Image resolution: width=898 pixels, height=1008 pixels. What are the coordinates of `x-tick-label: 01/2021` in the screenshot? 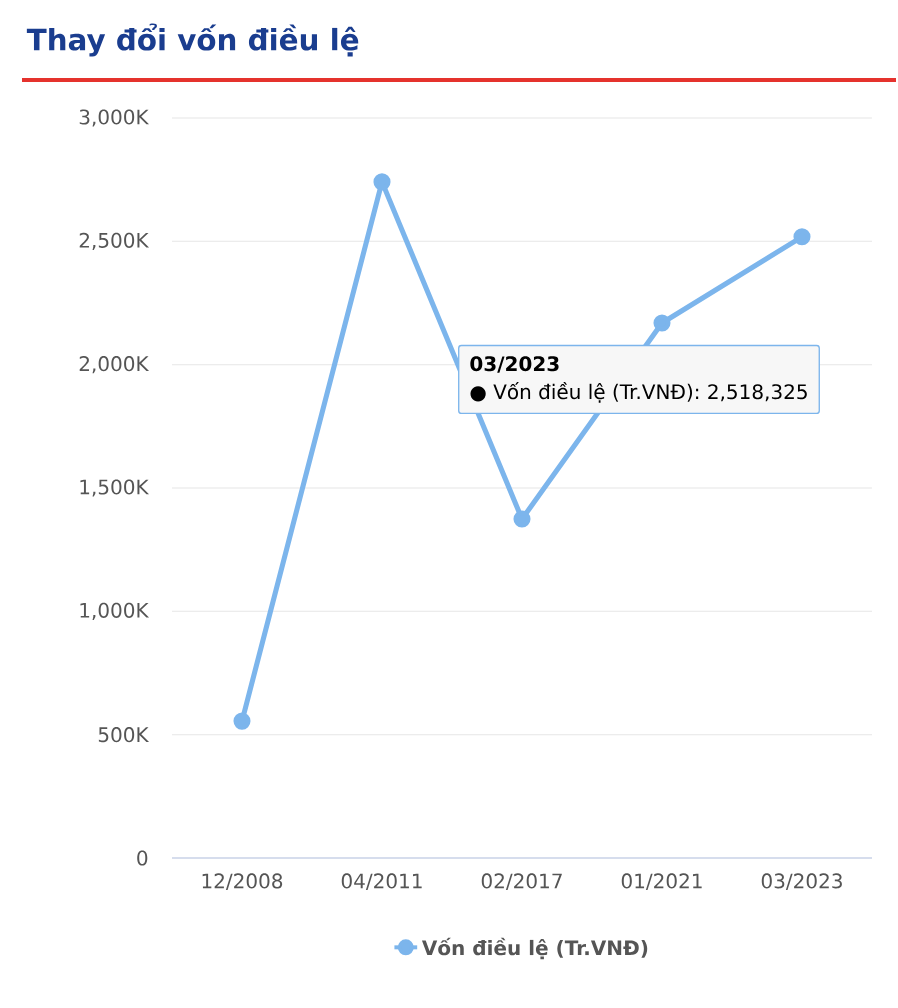 It's located at (661, 882).